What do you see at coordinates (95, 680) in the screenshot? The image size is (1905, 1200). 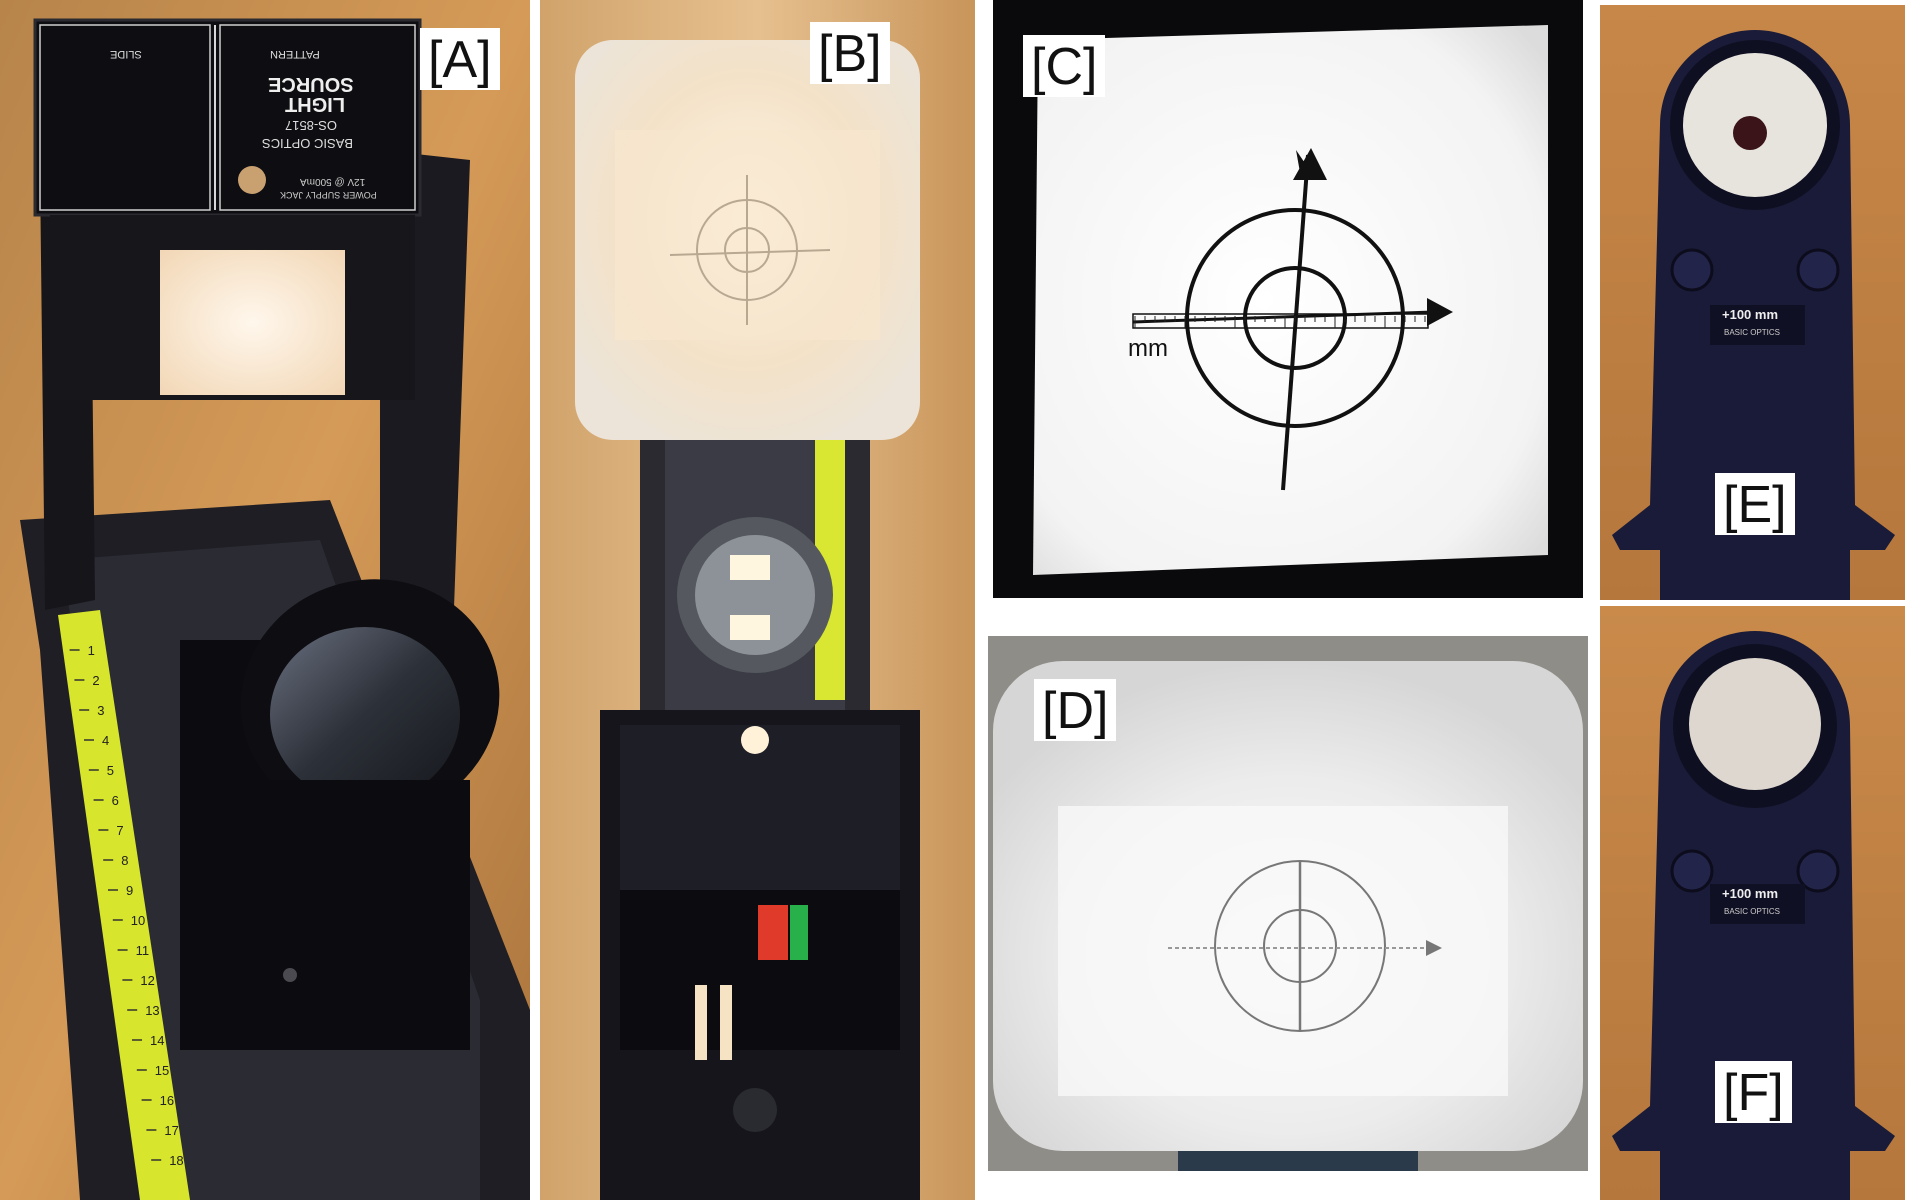 I see `ruler-tick-label: 2` at bounding box center [95, 680].